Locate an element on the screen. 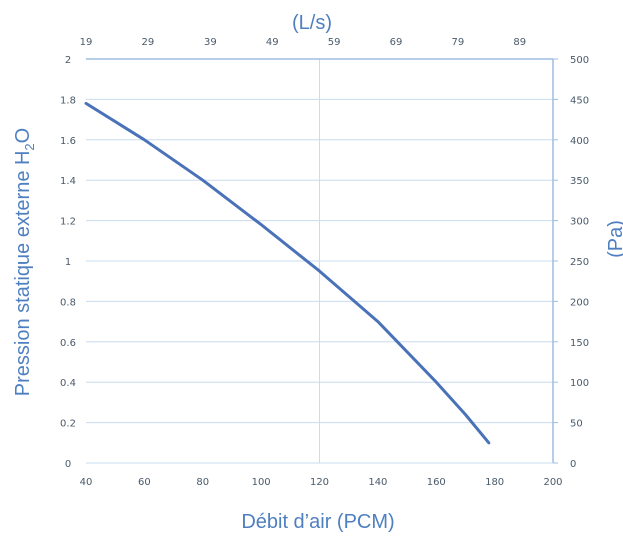  y-tick-label: 0.2 is located at coordinates (68, 424).